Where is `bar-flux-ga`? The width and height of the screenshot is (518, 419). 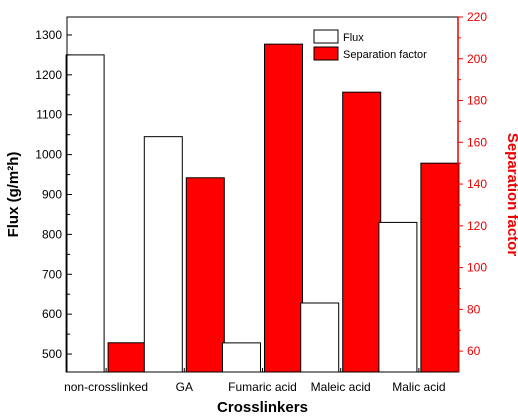 bar-flux-ga is located at coordinates (163, 254).